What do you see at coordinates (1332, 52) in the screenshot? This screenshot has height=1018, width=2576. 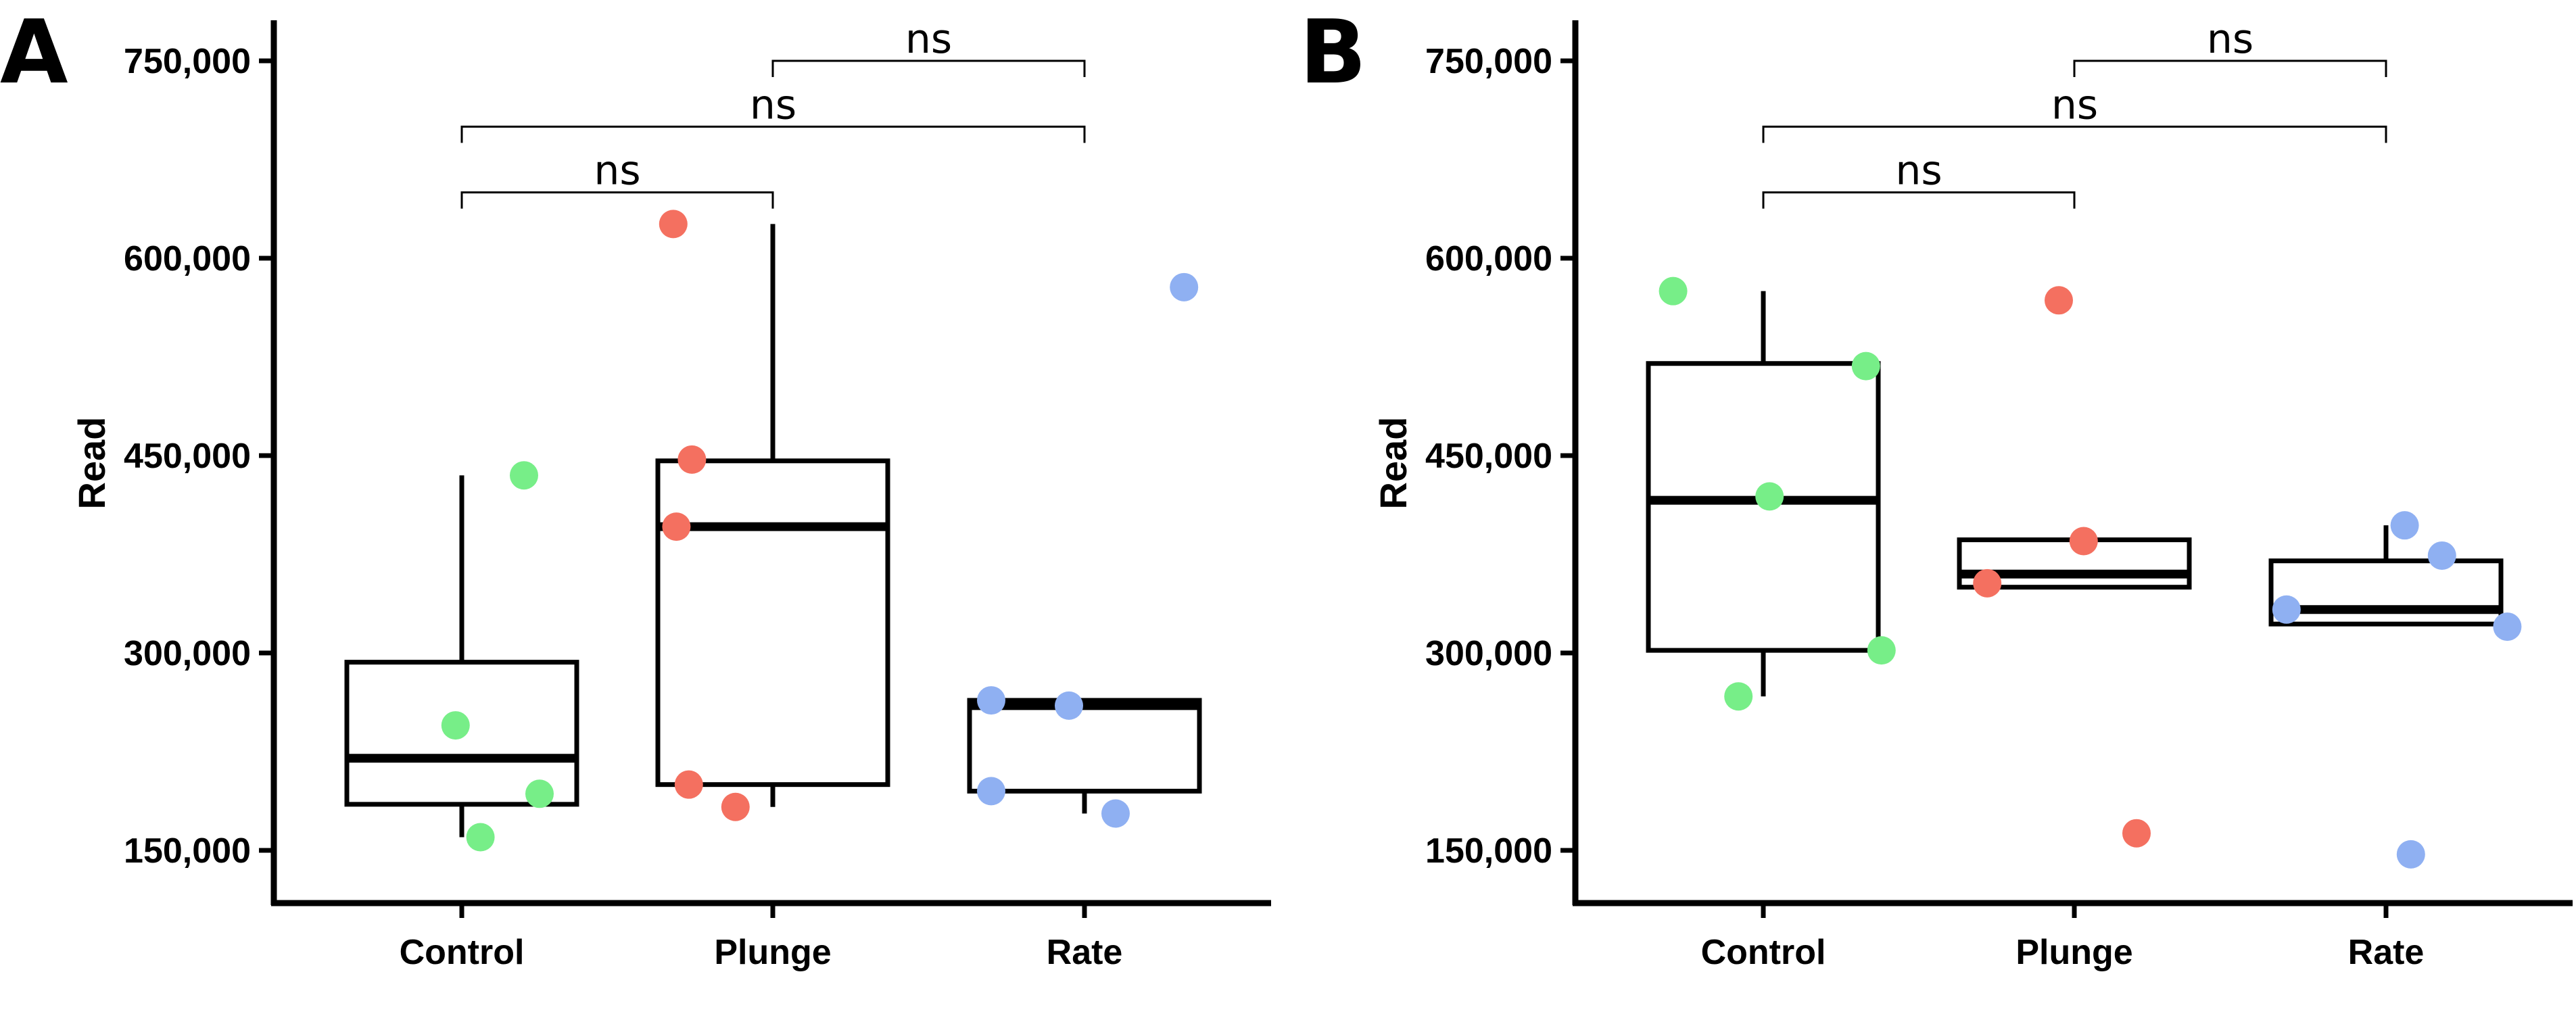 I see `panel-label: B` at bounding box center [1332, 52].